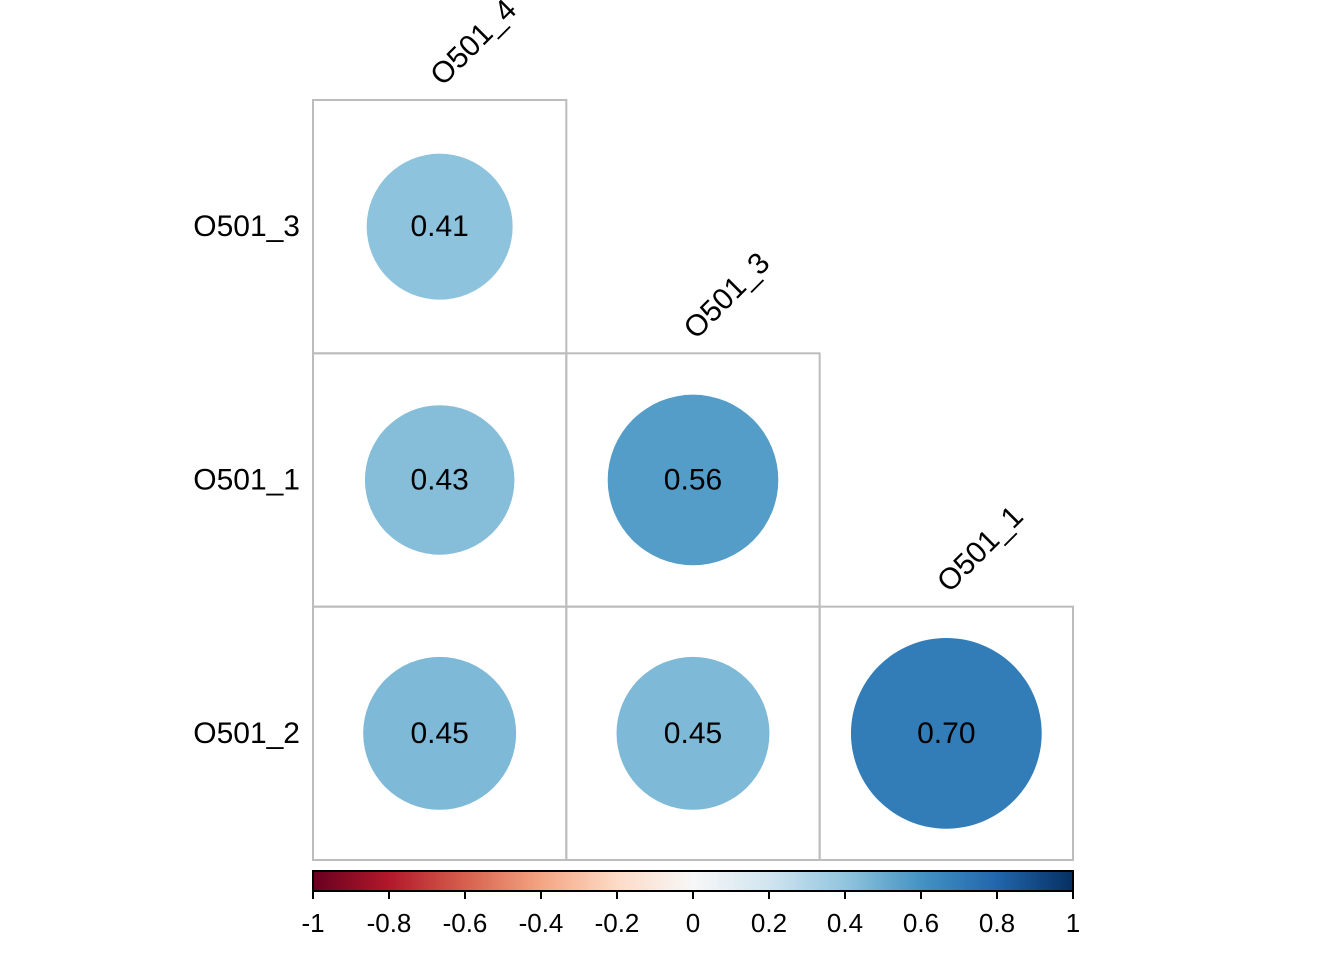  Describe the element at coordinates (1073, 923) in the screenshot. I see `colorbar-tick-label: 1` at that location.